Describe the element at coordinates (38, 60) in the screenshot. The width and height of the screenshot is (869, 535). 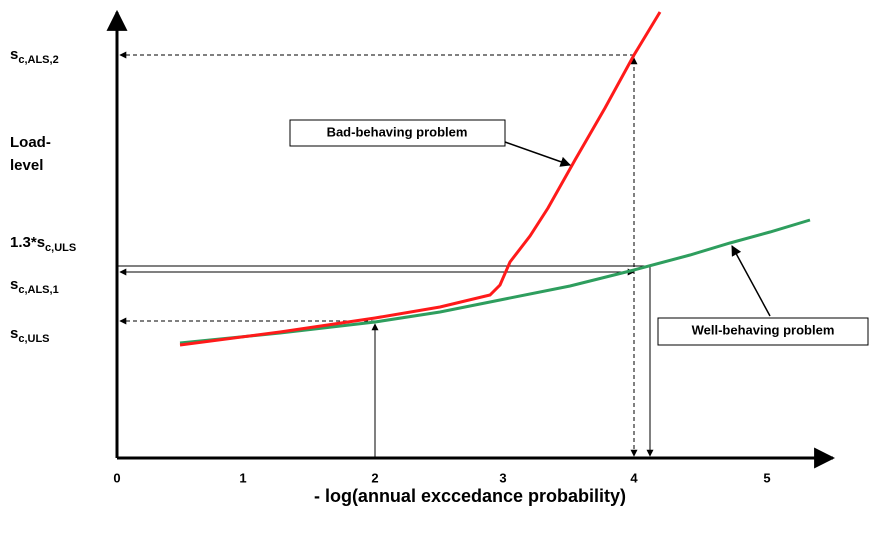
I see `level-sub: c,ALS,2` at that location.